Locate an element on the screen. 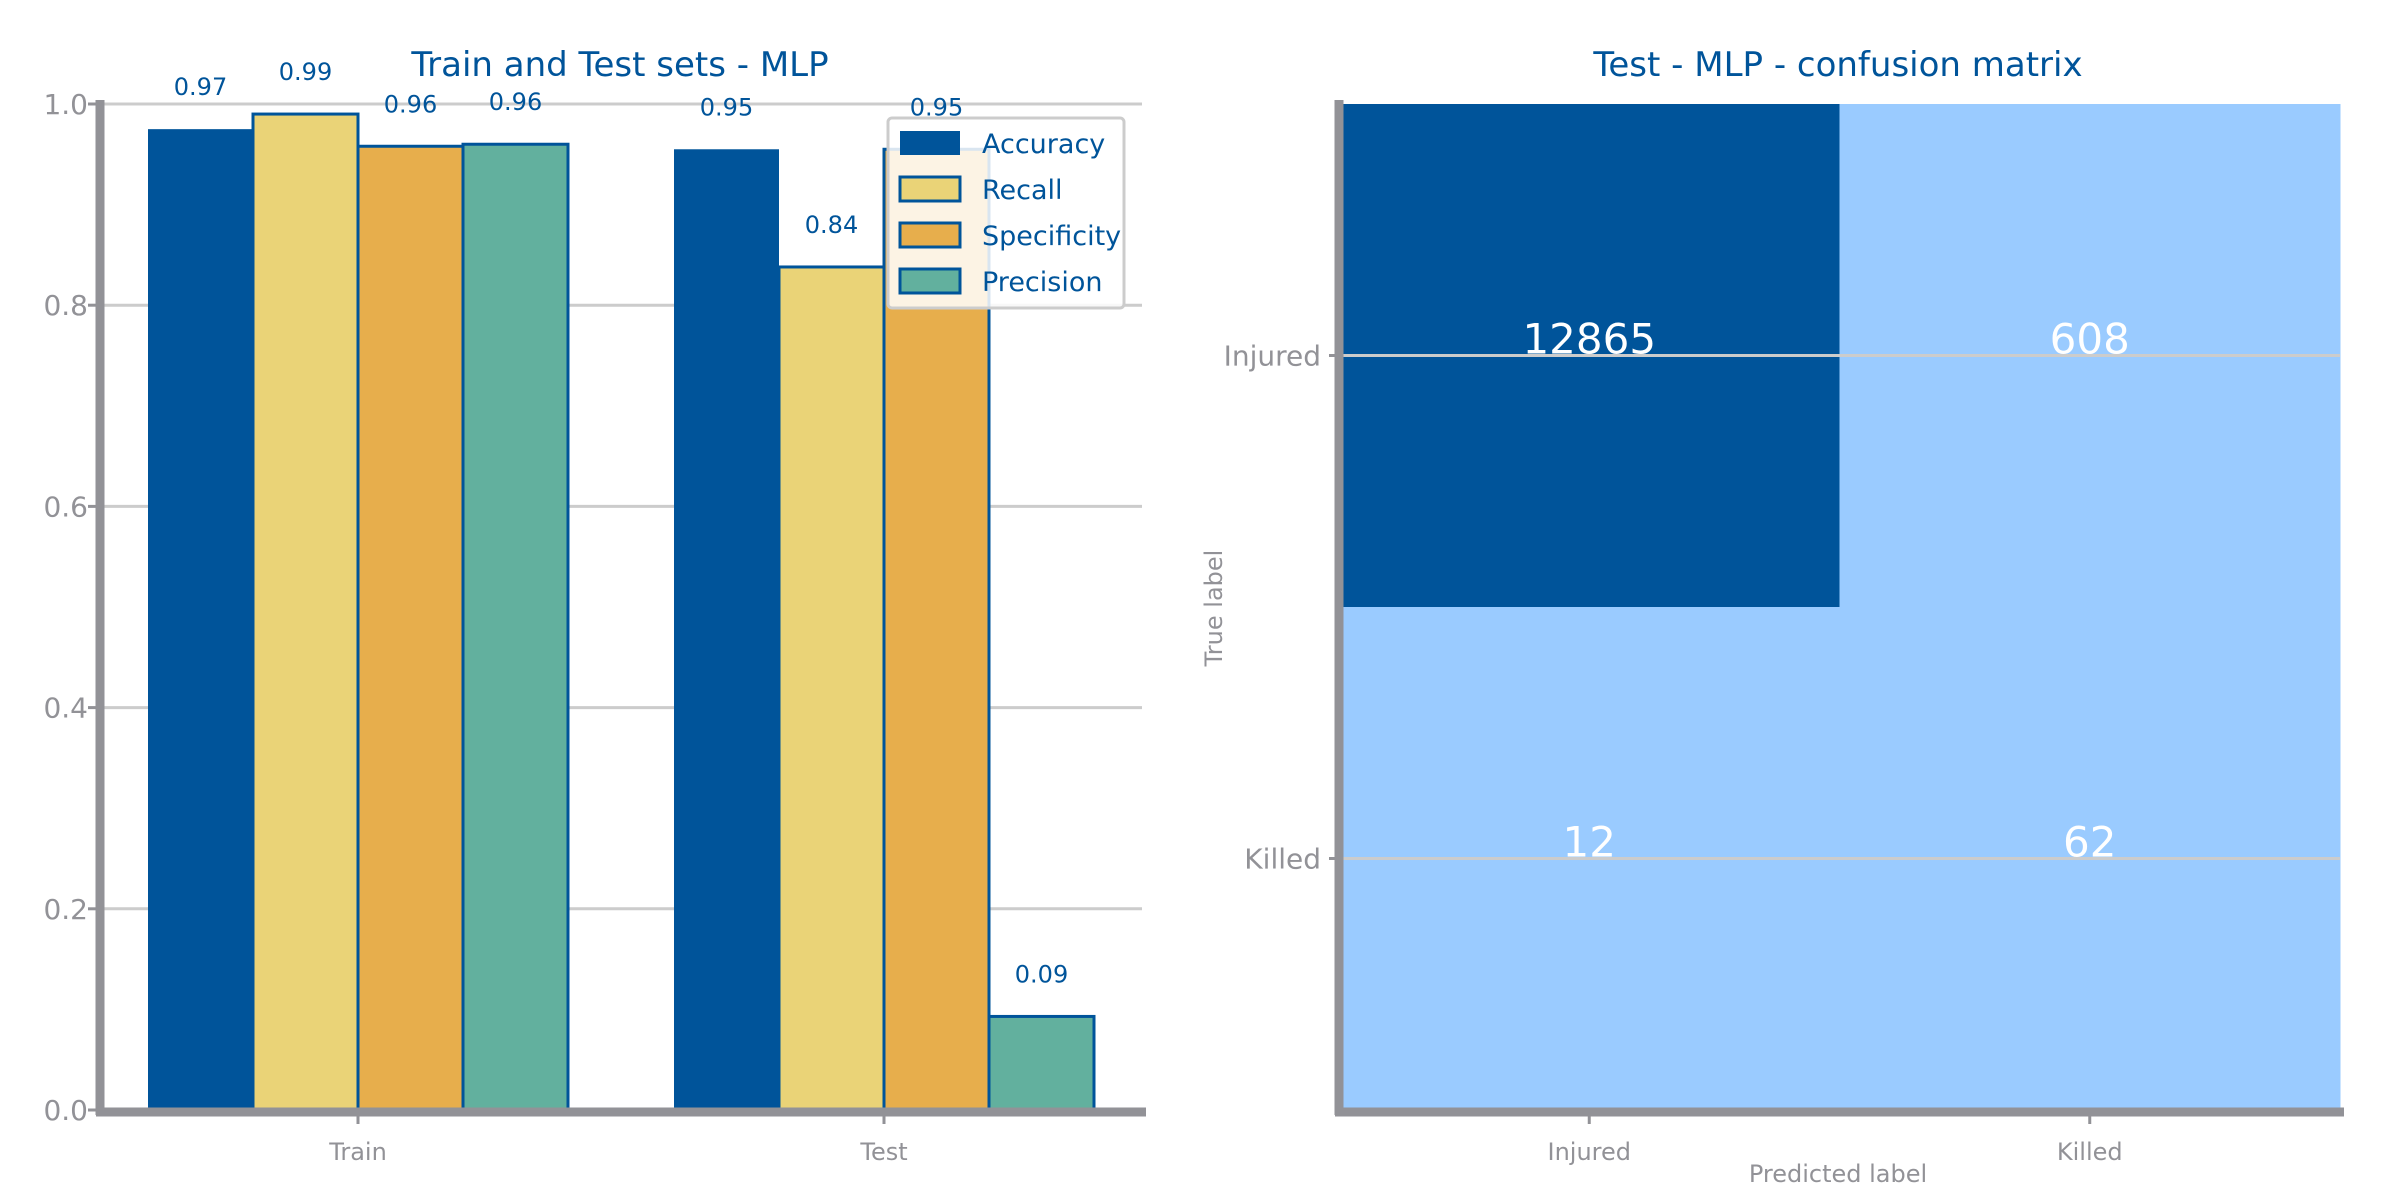 The height and width of the screenshot is (1204, 2400). y-tick-label: 0.6 is located at coordinates (65, 506).